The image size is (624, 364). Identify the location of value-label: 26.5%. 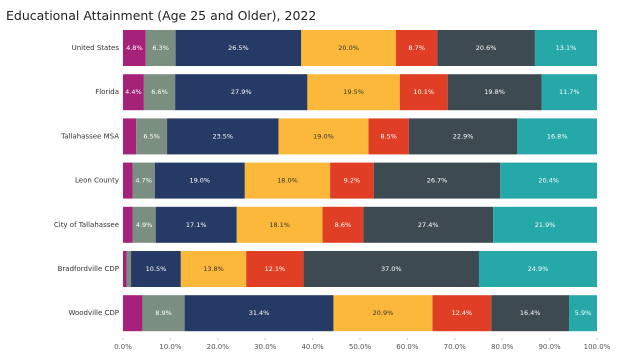
(238, 48).